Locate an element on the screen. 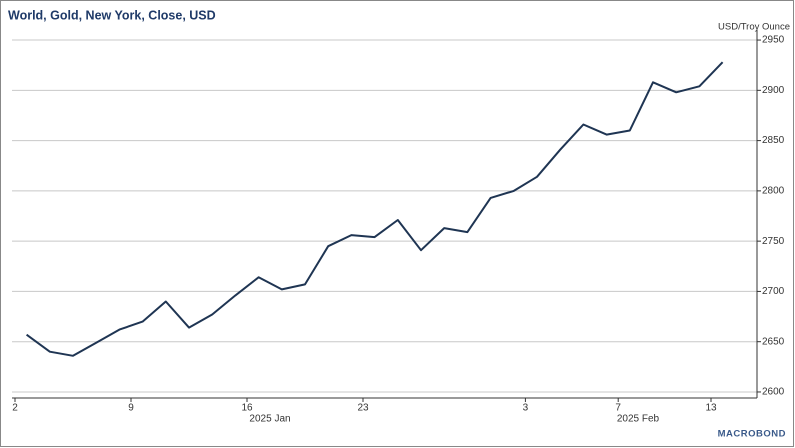 This screenshot has height=448, width=795. x-tick-label: 23 is located at coordinates (363, 408).